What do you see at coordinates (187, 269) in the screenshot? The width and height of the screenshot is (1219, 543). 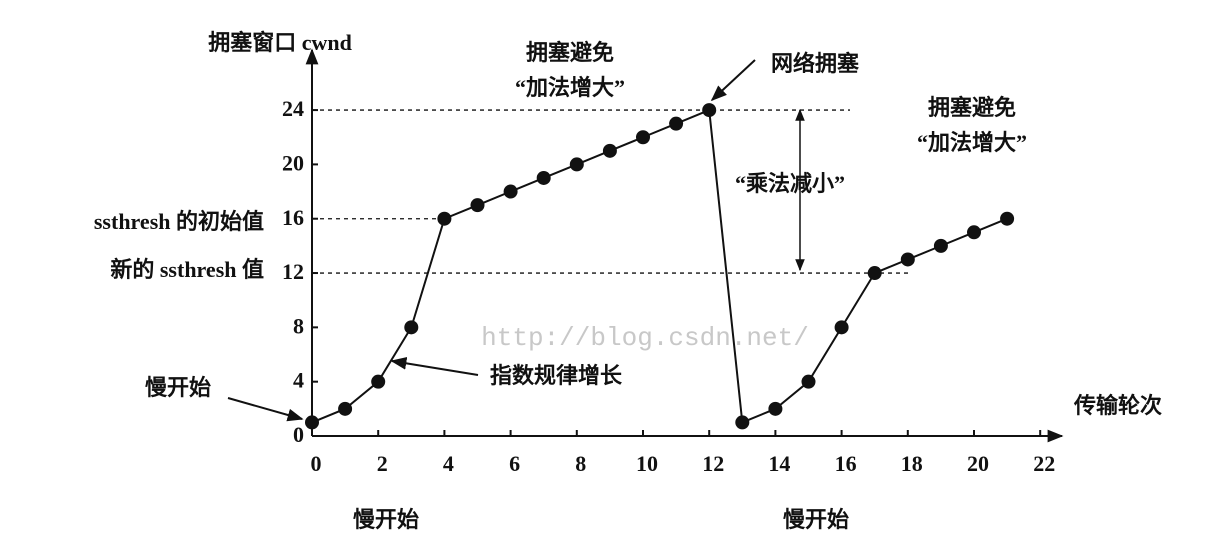 I see `annotation: 新的 ssthresh 值` at bounding box center [187, 269].